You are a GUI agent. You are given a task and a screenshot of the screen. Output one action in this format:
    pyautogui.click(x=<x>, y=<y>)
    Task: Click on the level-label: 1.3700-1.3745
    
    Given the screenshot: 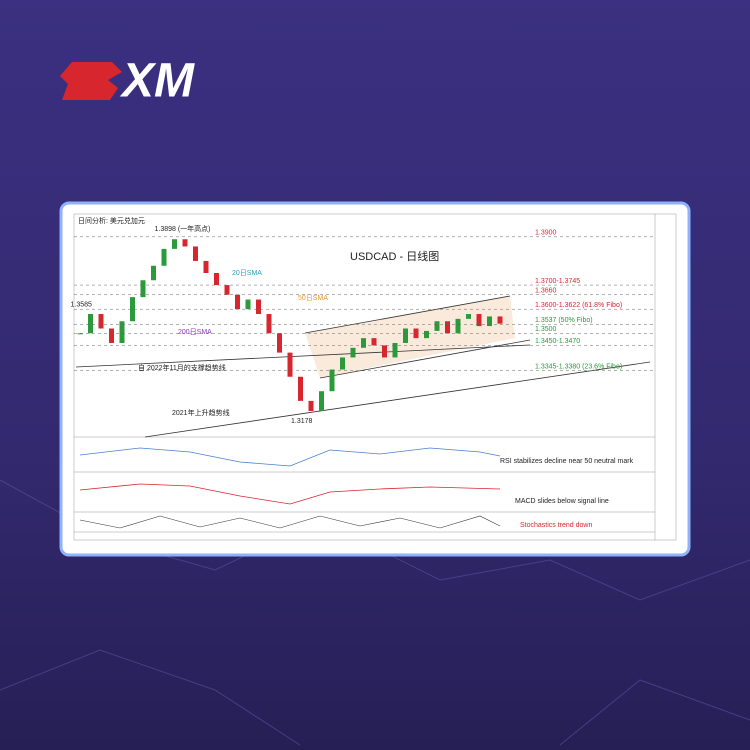 What is the action you would take?
    pyautogui.click(x=557, y=281)
    